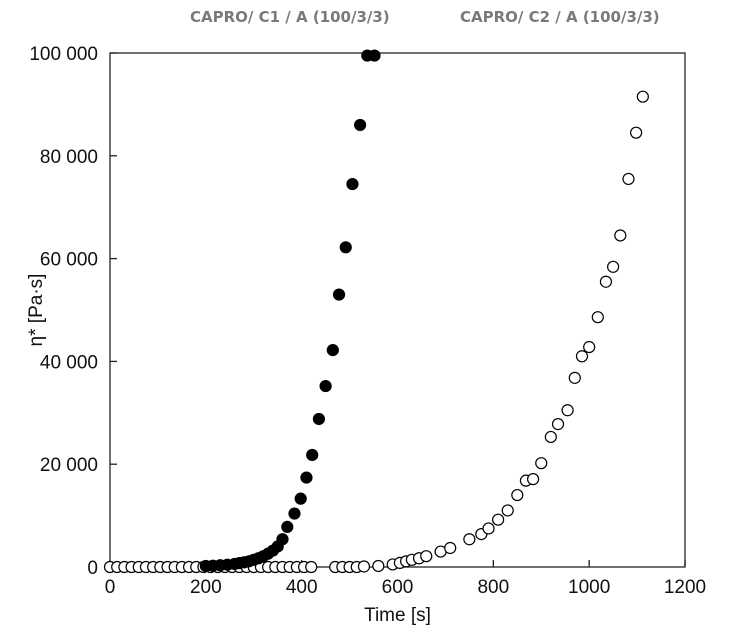 The width and height of the screenshot is (753, 642). I want to click on x-tick-label: 1200, so click(685, 587).